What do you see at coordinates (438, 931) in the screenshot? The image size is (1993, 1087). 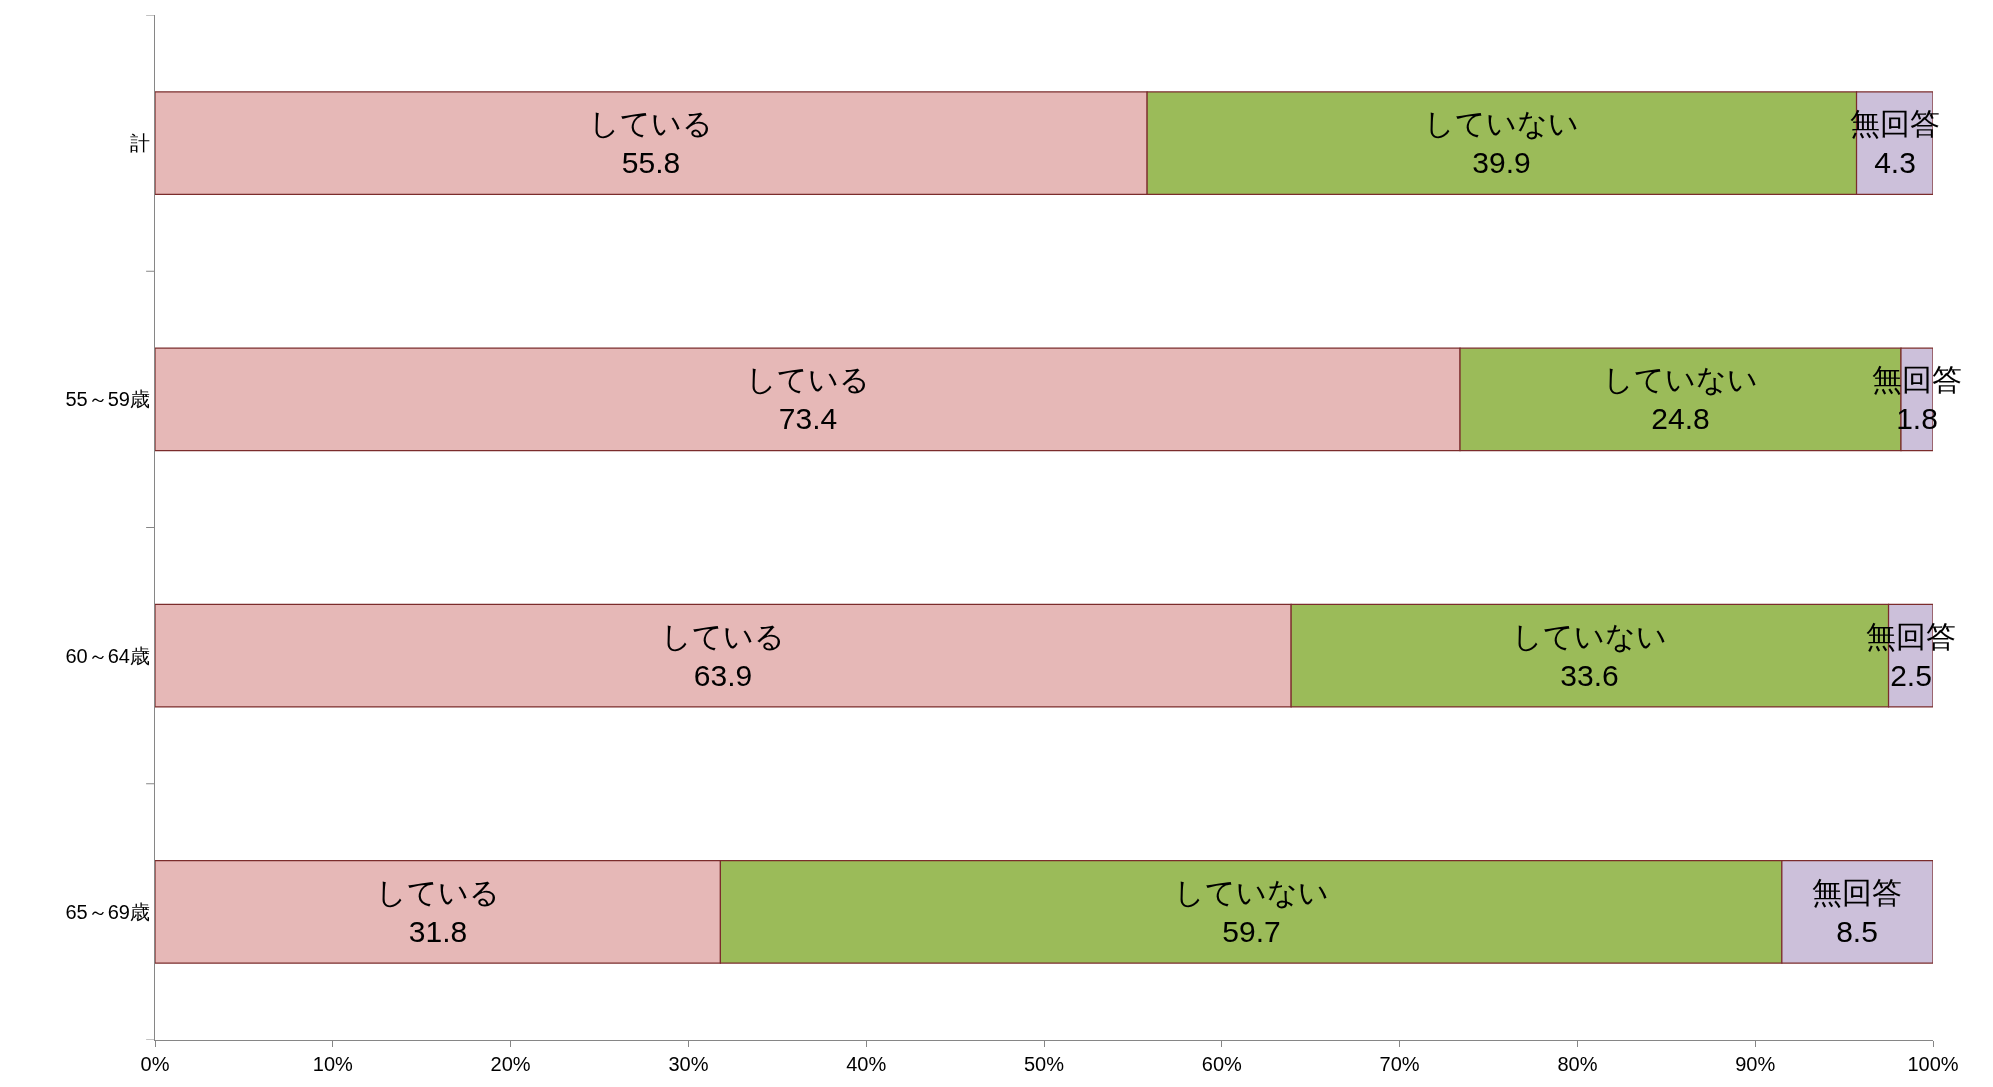 I see `data-label: 31.8` at bounding box center [438, 931].